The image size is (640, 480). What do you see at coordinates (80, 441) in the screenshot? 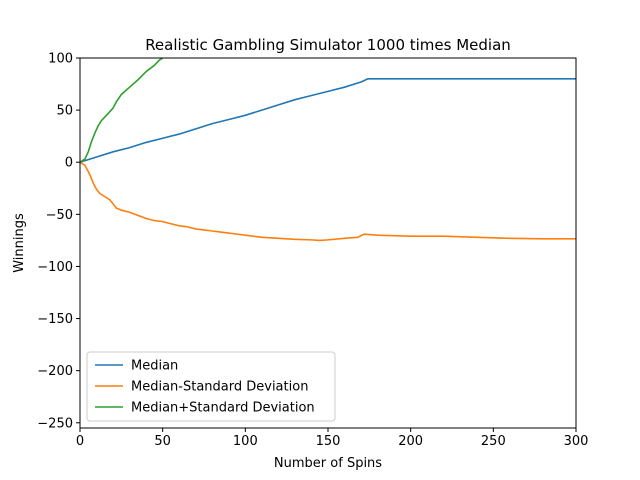
I see `x-tick-label: 0` at bounding box center [80, 441].